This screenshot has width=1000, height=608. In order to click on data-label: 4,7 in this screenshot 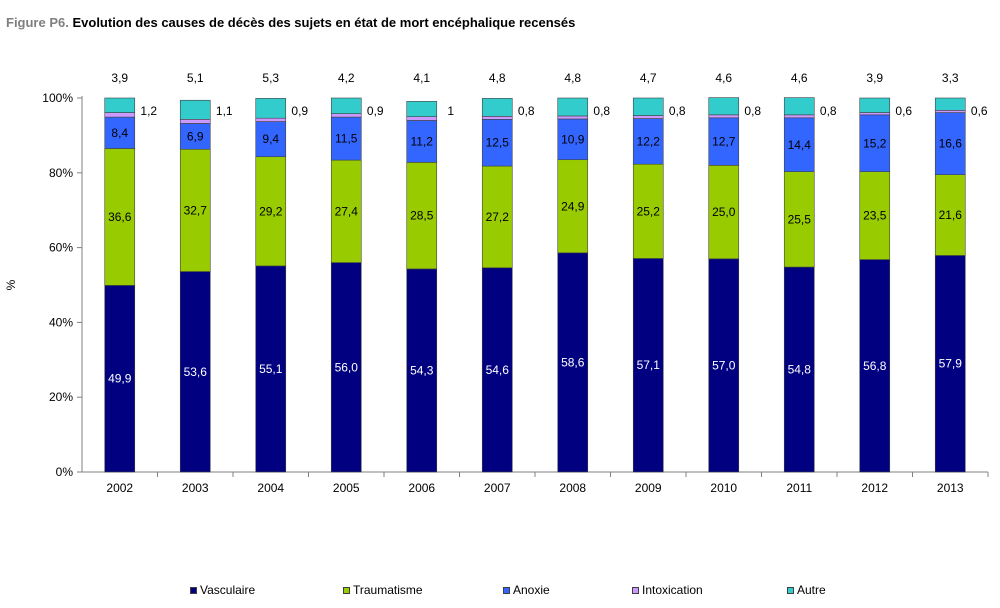, I will do `click(648, 78)`.